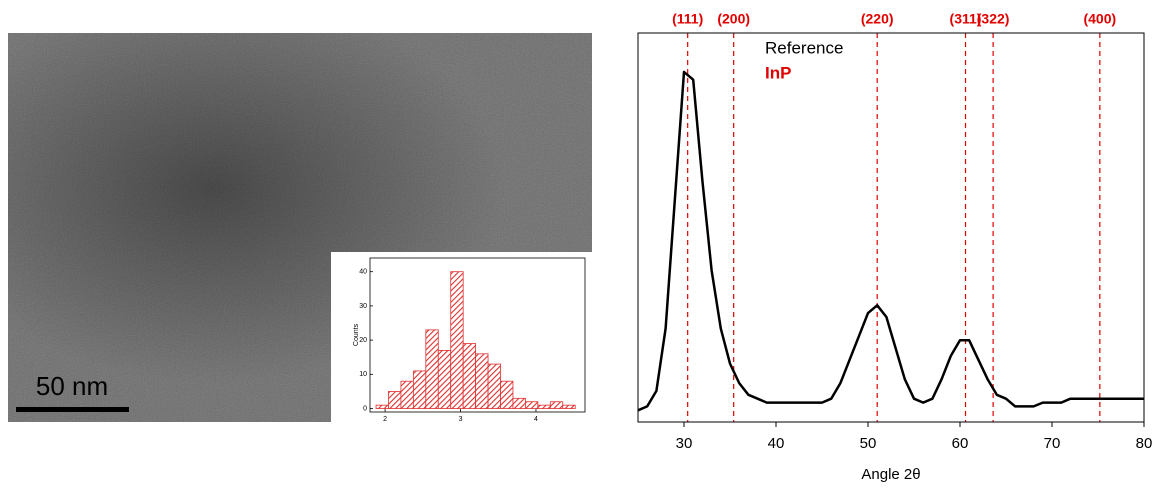  What do you see at coordinates (461, 419) in the screenshot?
I see `x-tick-label: 3` at bounding box center [461, 419].